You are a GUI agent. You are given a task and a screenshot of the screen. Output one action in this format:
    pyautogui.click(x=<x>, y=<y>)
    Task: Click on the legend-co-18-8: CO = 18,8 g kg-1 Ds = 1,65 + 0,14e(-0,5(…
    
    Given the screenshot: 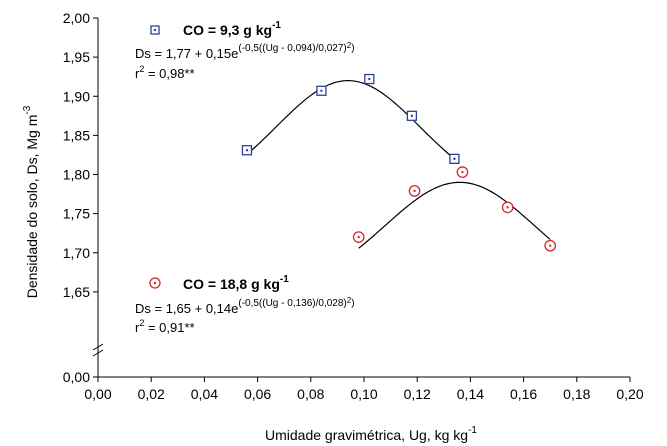 What is the action you would take?
    pyautogui.click(x=245, y=304)
    